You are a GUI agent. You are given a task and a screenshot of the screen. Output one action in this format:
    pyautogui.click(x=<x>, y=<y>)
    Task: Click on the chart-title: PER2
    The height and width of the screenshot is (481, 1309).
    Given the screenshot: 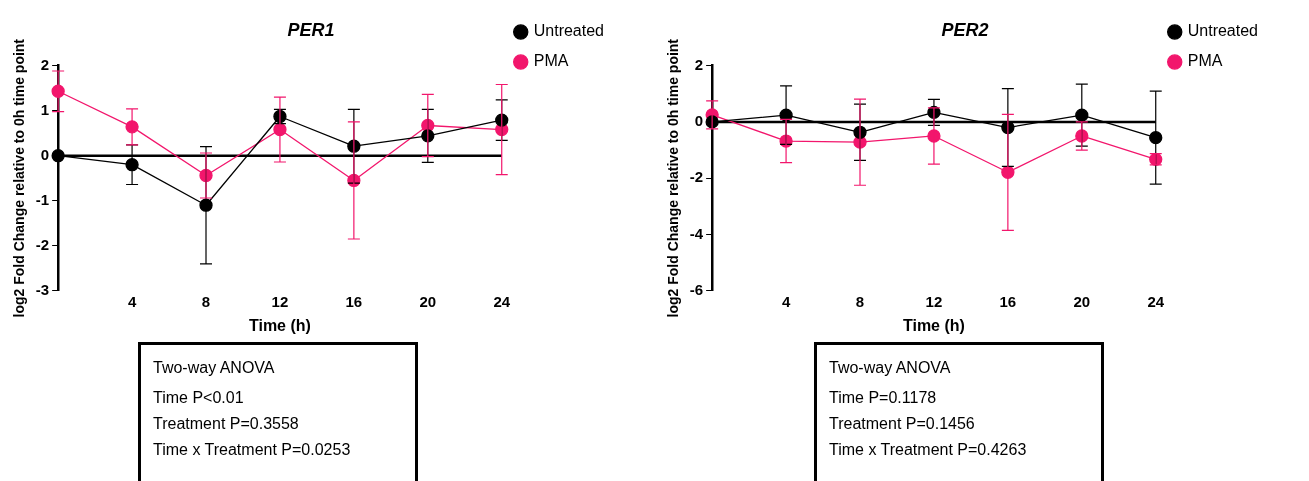 What is the action you would take?
    pyautogui.click(x=965, y=29)
    